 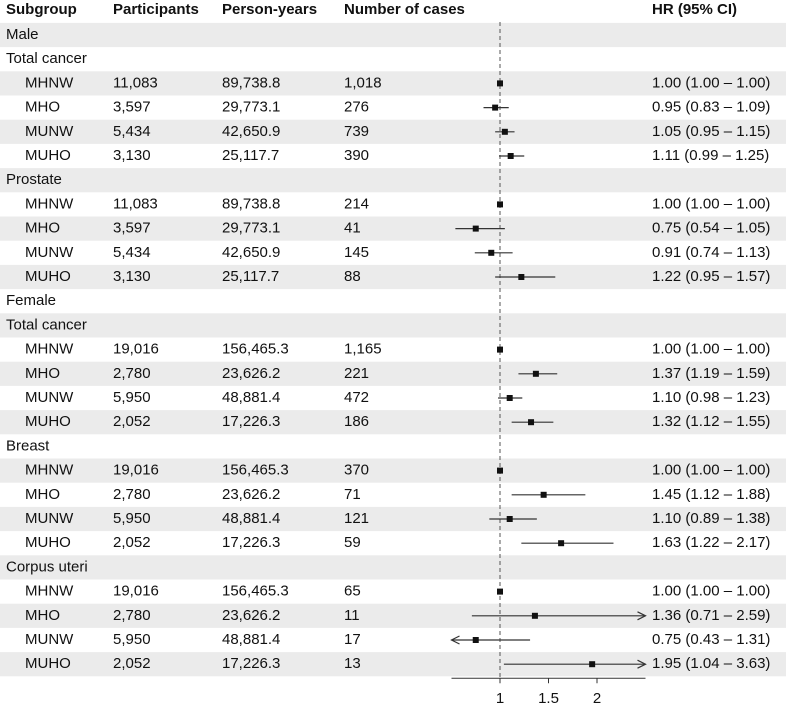 What do you see at coordinates (47, 566) in the screenshot?
I see `group-label: Corpus uteri` at bounding box center [47, 566].